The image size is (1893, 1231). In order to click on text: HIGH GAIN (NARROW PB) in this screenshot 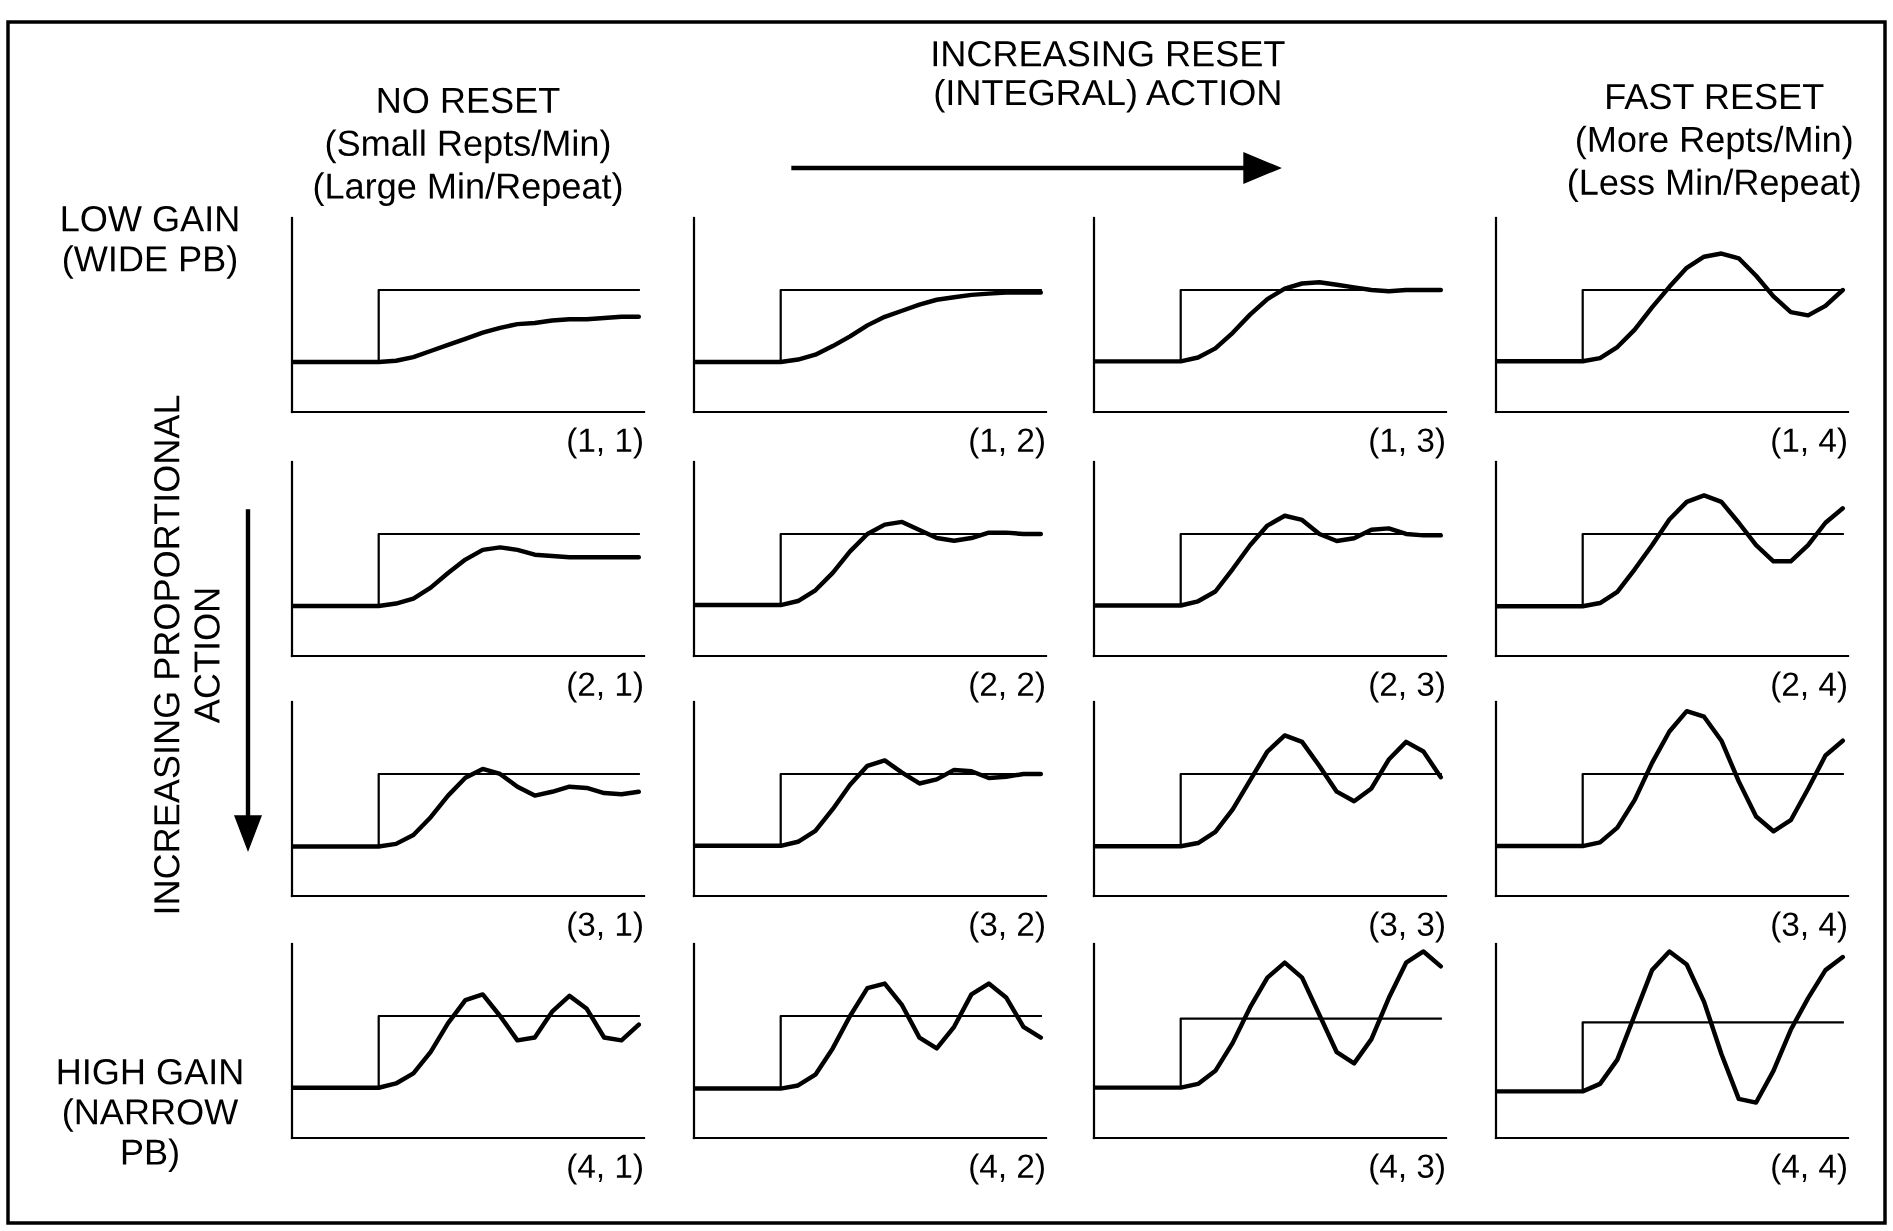, I will do `click(150, 1115)`.